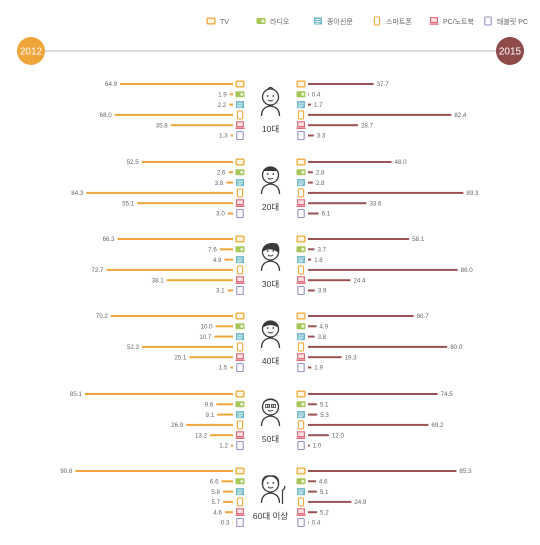 The width and height of the screenshot is (540, 545). What do you see at coordinates (215, 492) in the screenshot?
I see `value-label-2012: 5.8` at bounding box center [215, 492].